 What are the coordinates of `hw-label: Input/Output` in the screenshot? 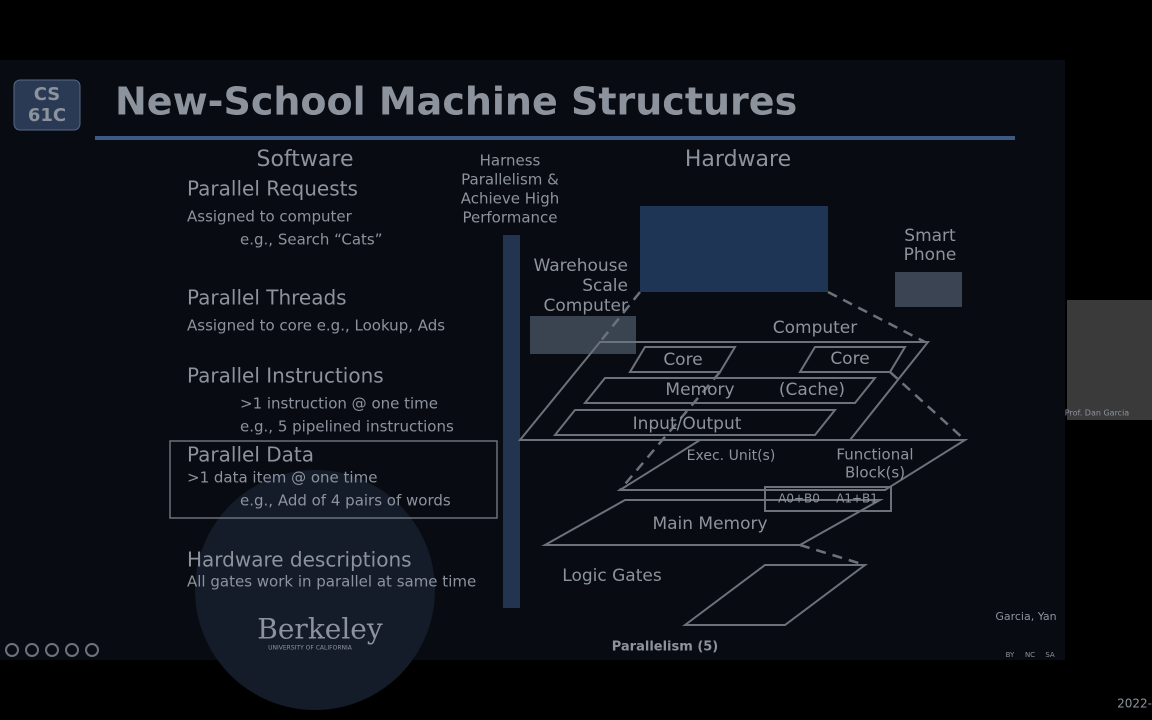 It's located at (687, 424).